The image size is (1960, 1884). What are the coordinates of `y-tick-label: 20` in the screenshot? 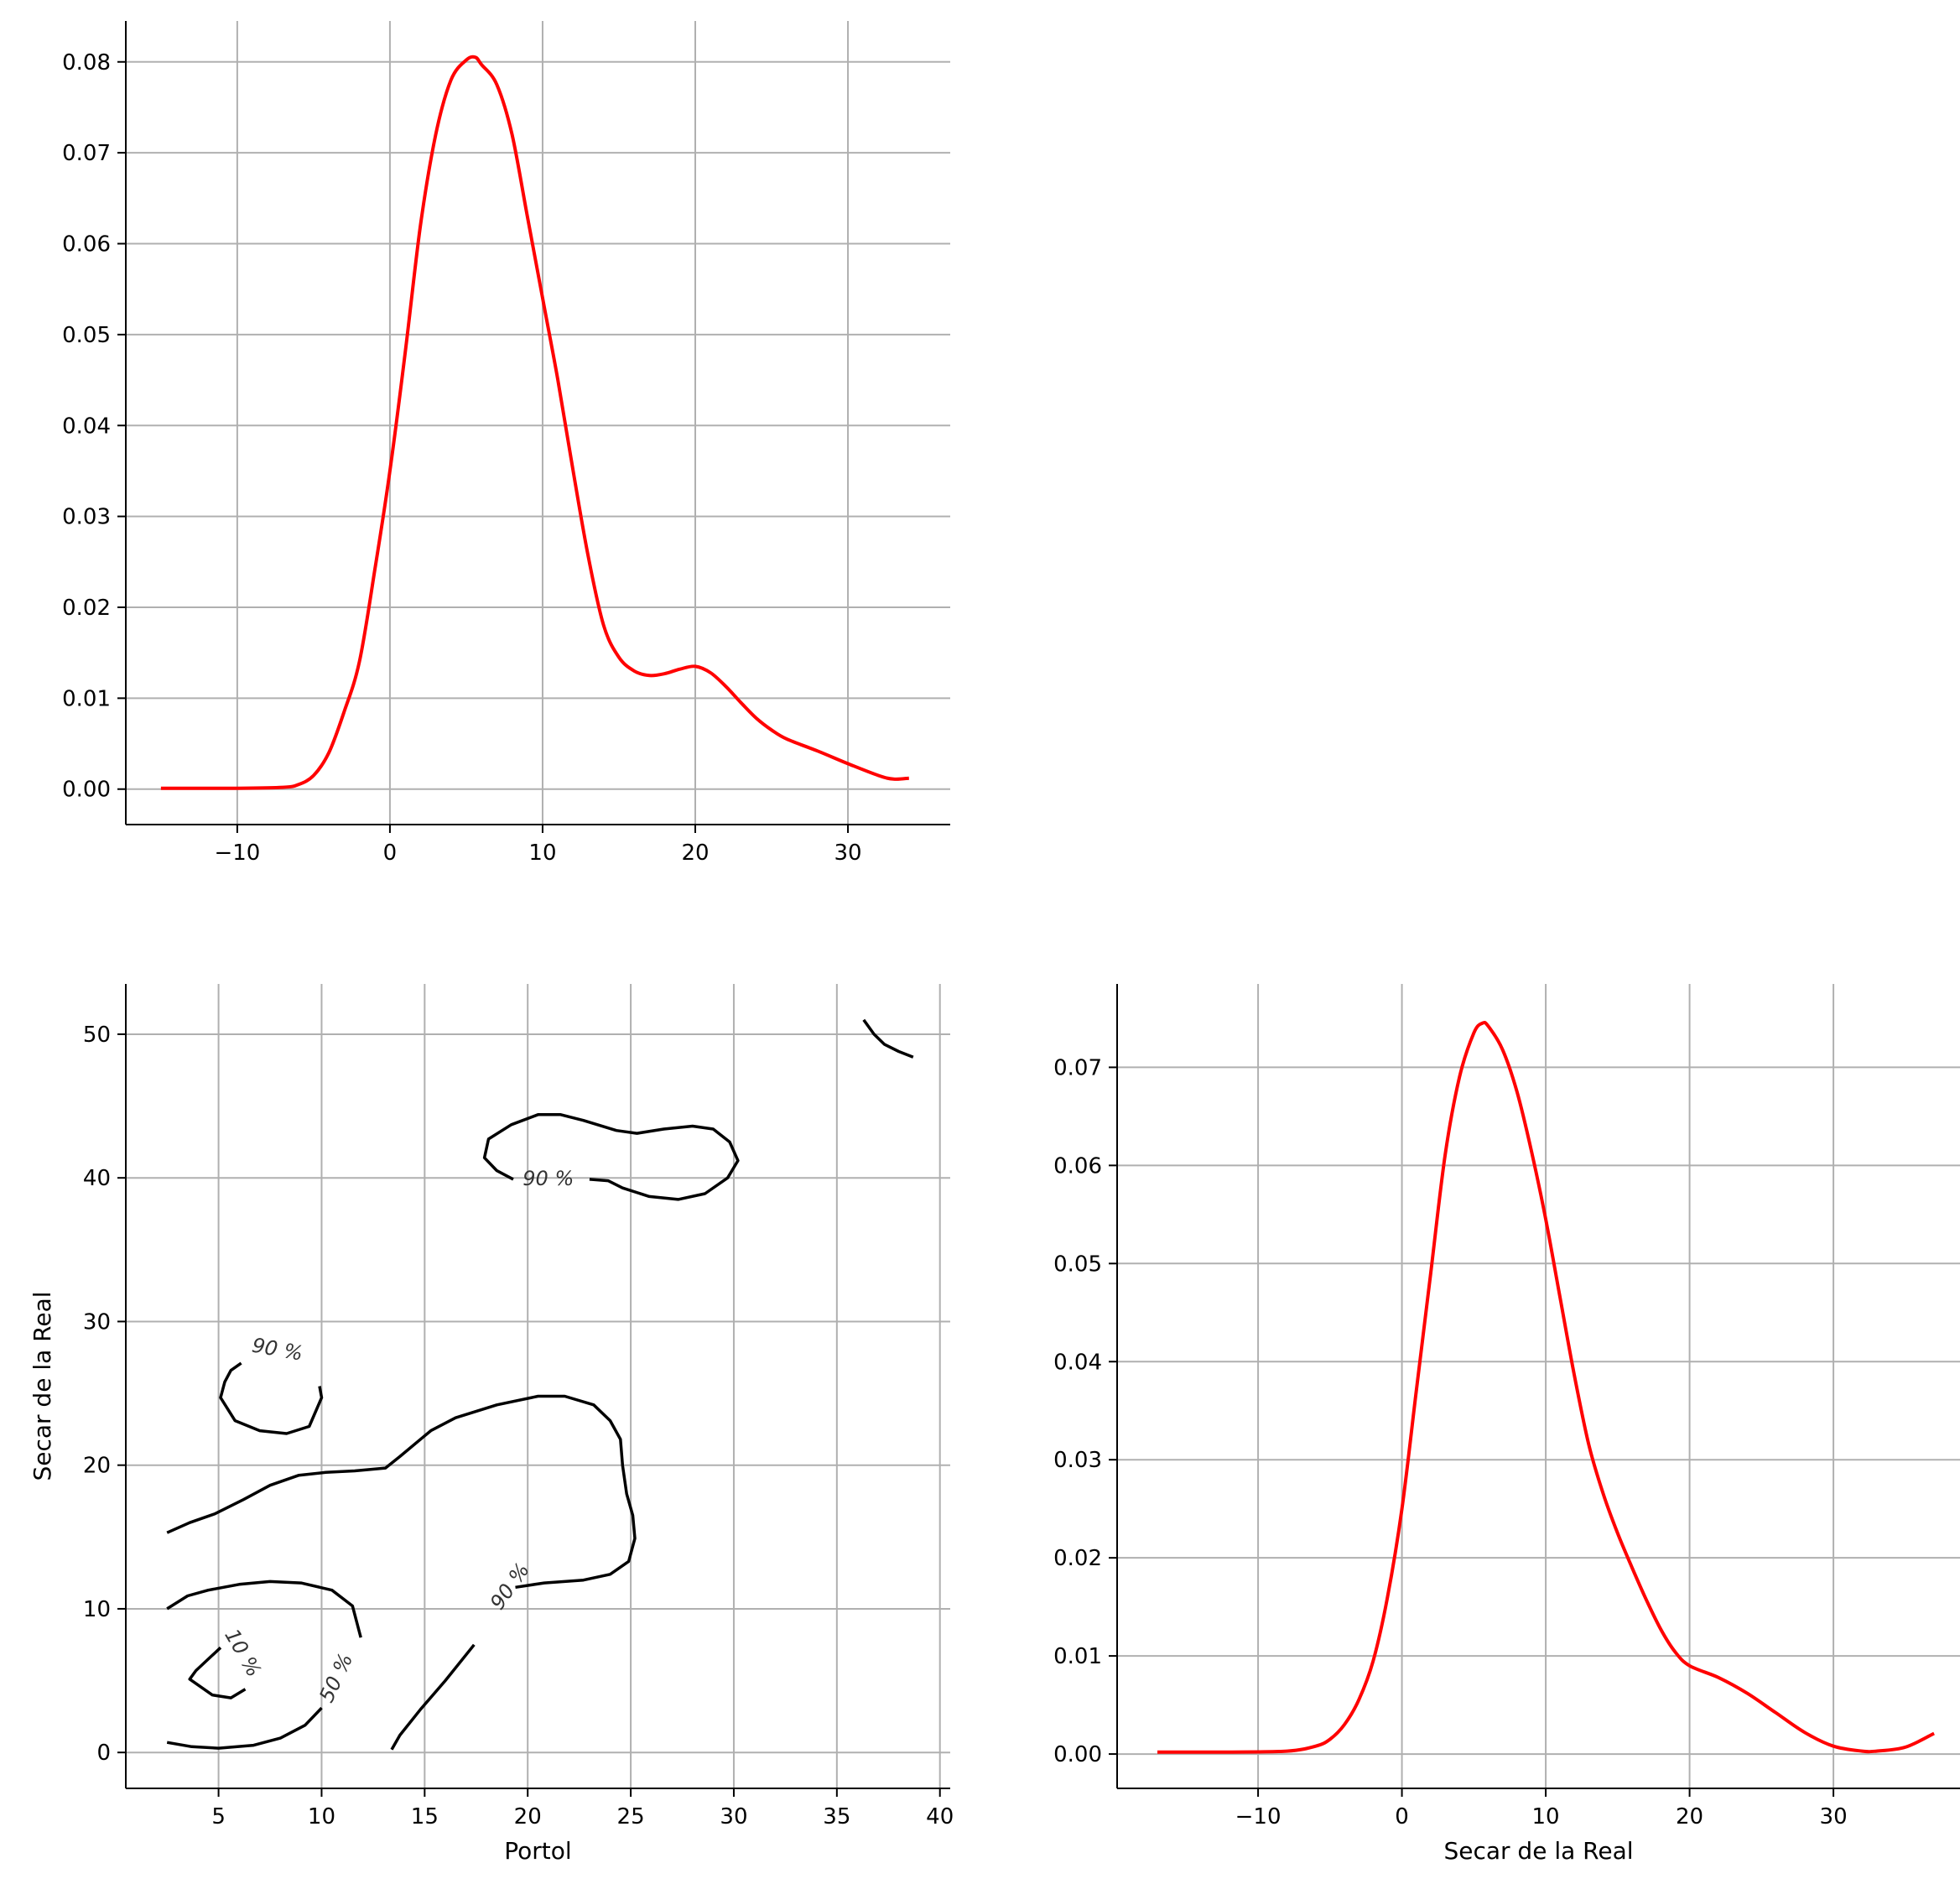 It's located at (97, 1467).